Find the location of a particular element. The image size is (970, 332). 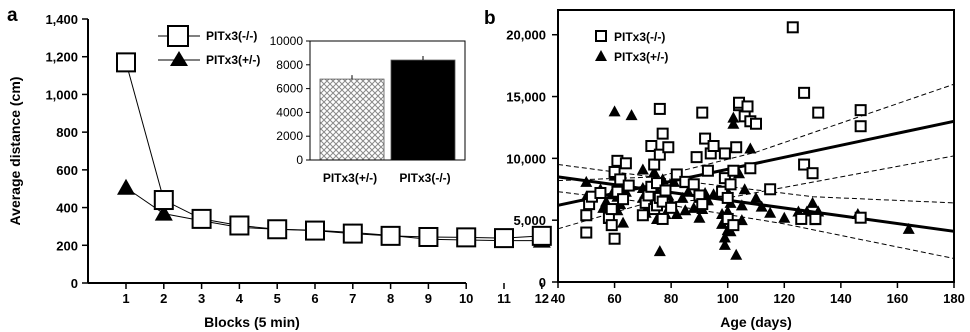

inset-bars is located at coordinates (387, 108).